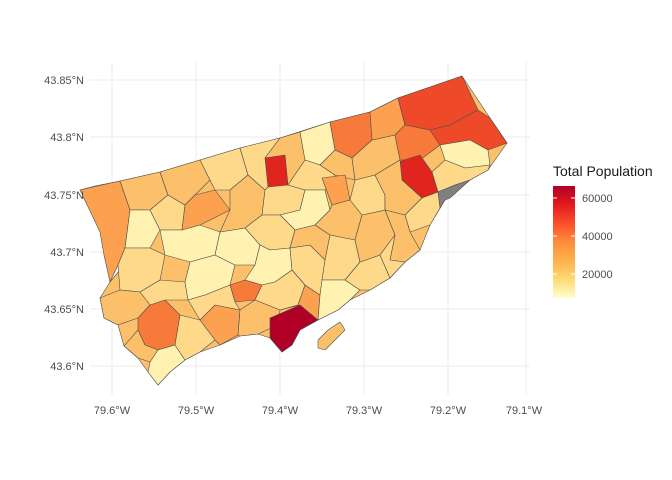 The height and width of the screenshot is (480, 672). I want to click on legend-tick-label: 40000, so click(597, 237).